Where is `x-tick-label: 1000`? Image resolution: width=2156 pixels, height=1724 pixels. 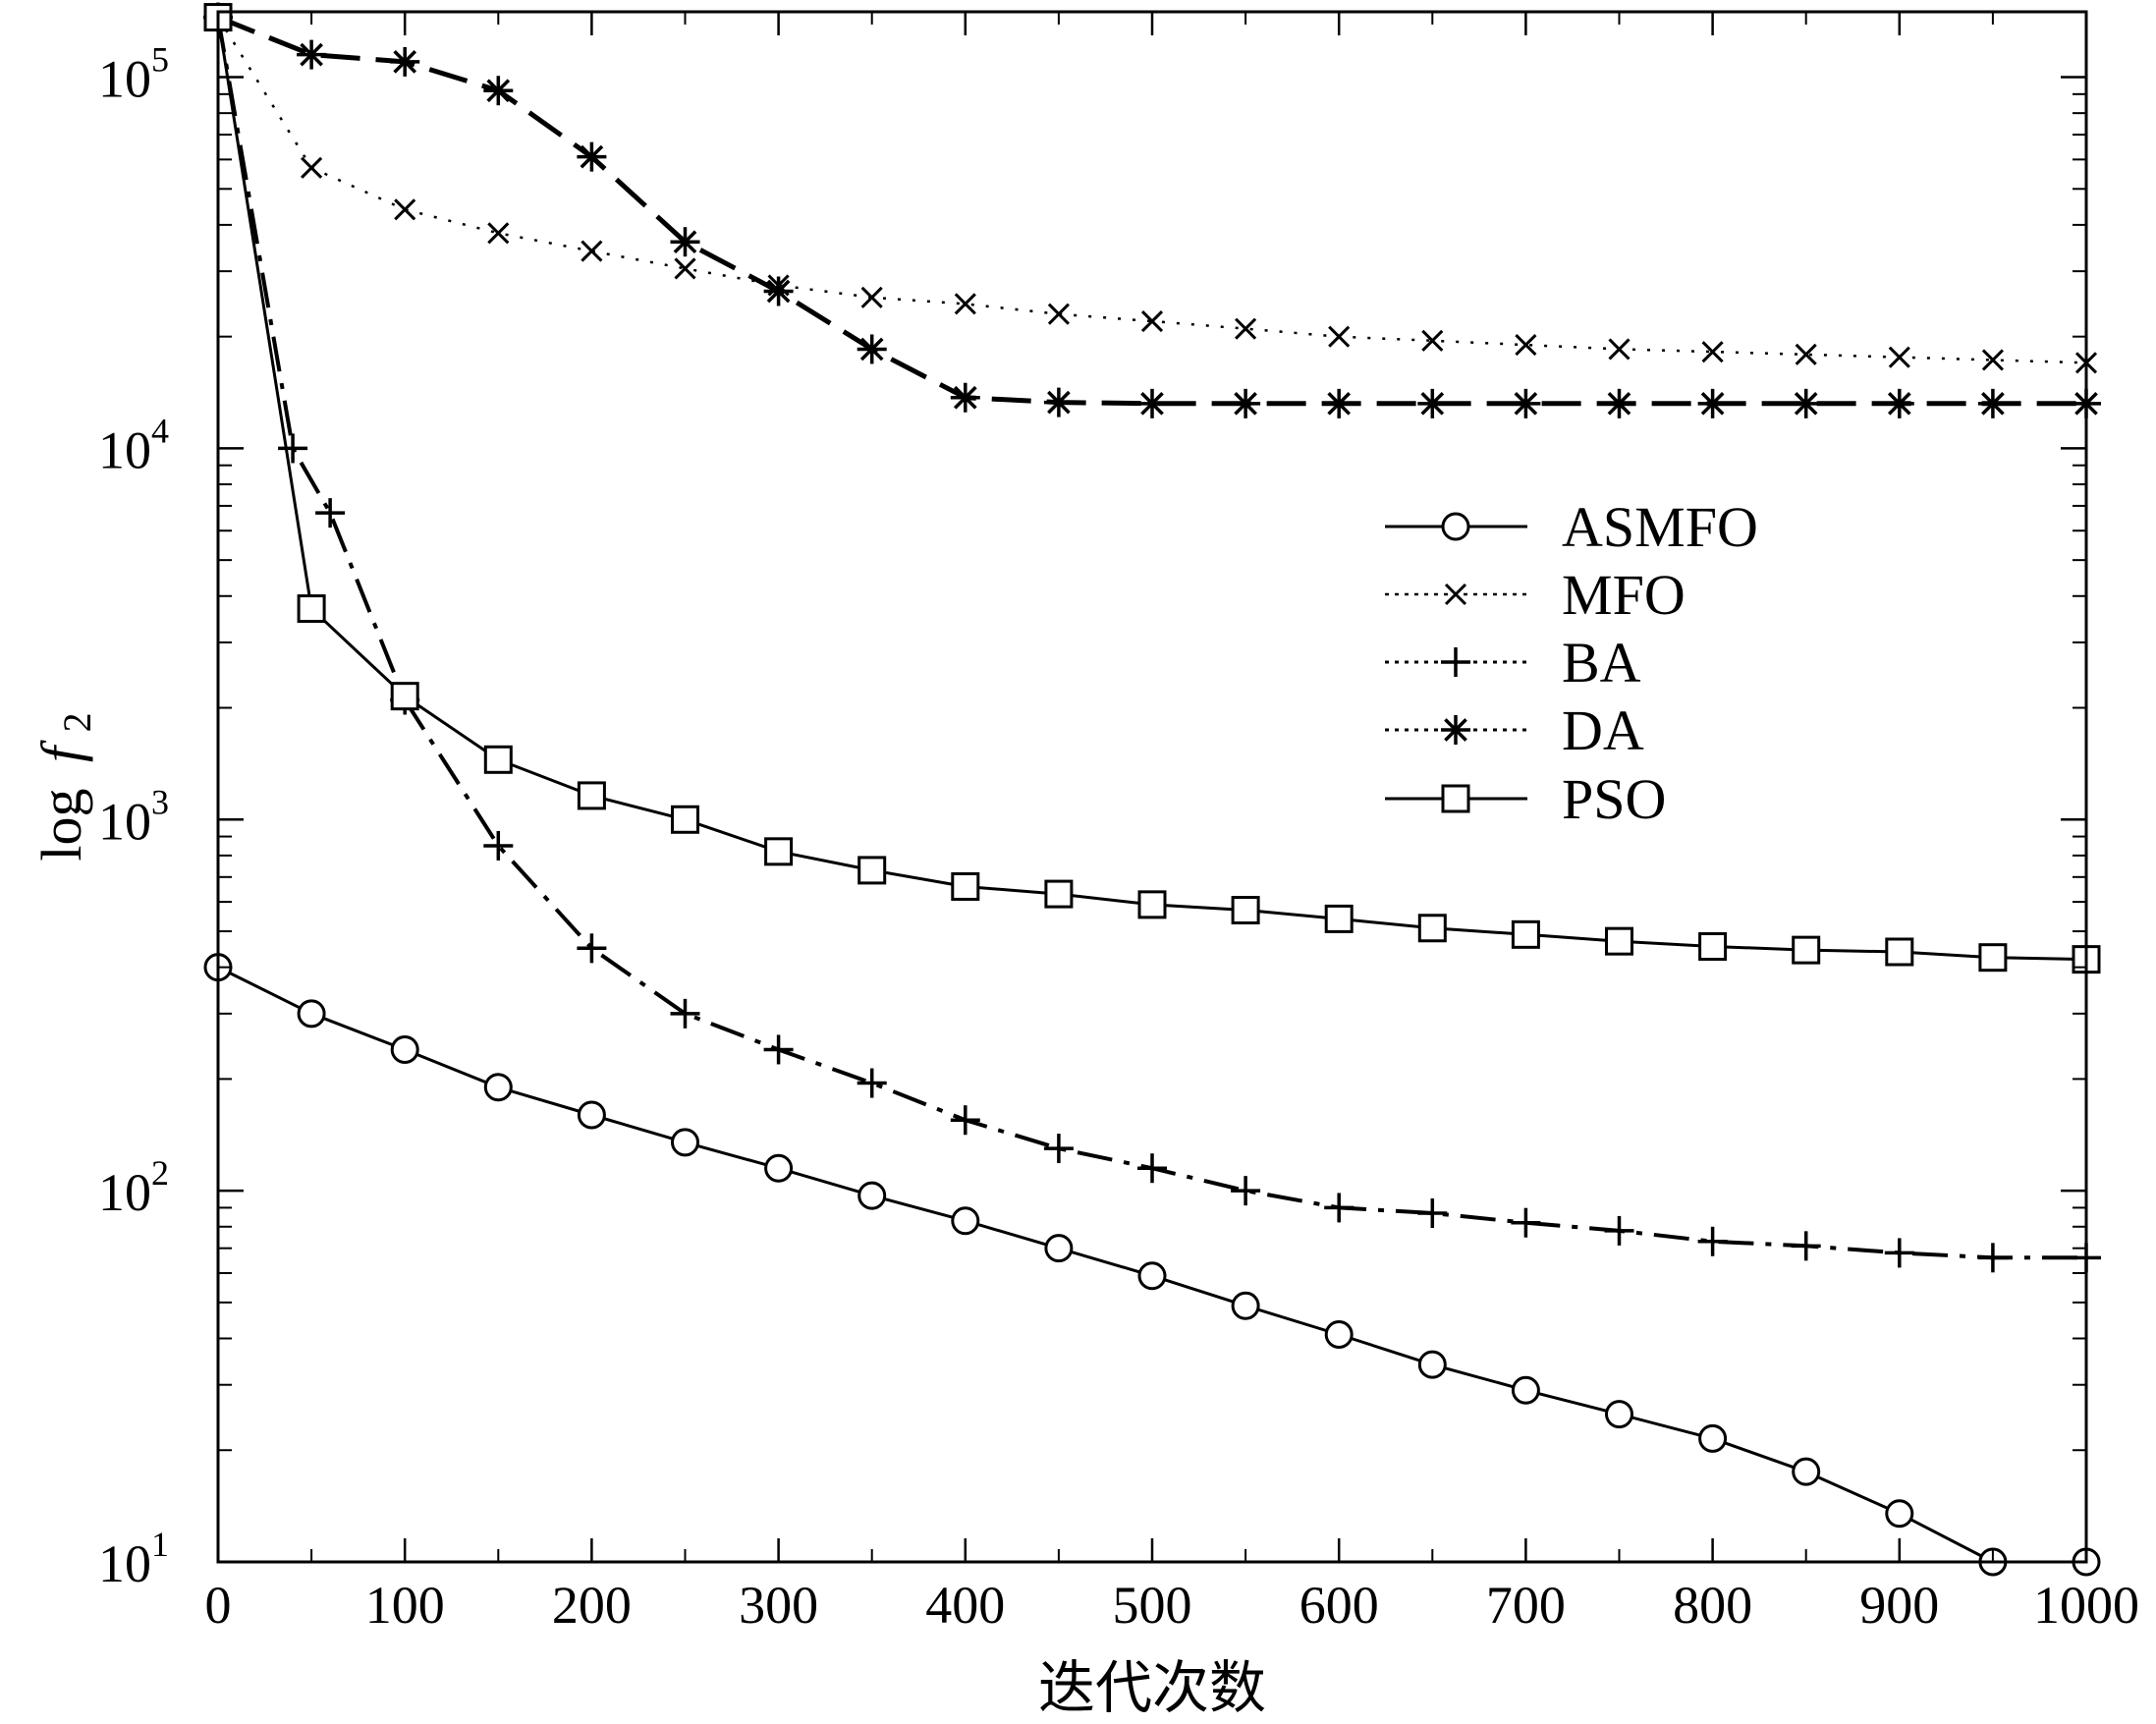
x-tick-label: 1000 is located at coordinates (2086, 1605).